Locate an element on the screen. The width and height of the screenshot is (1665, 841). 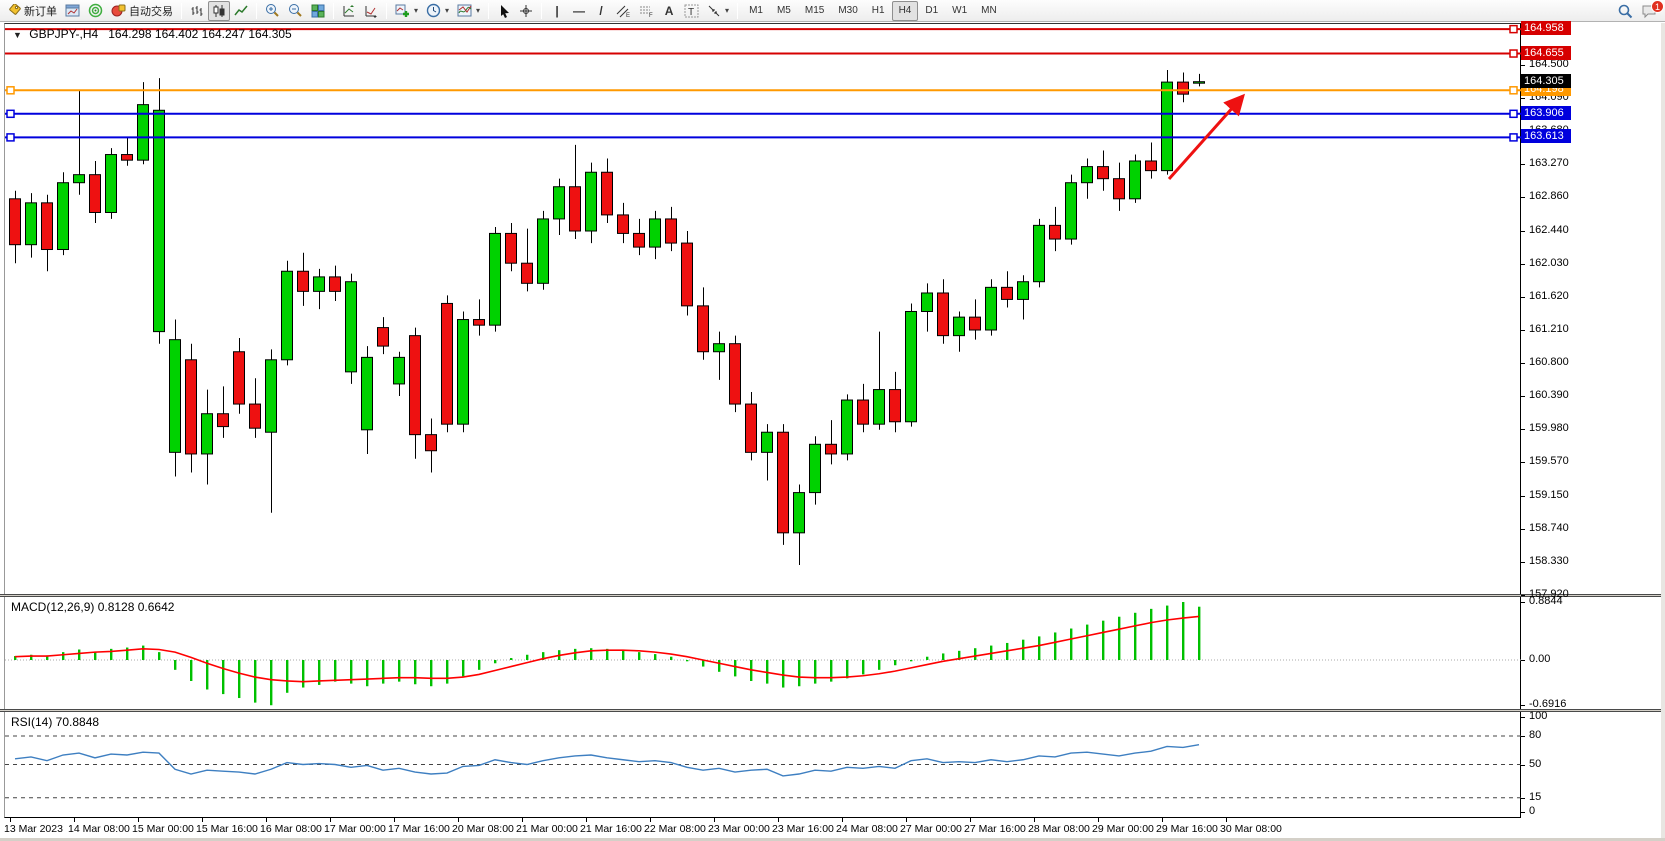
channel-icon: E is located at coordinates (623, 11).